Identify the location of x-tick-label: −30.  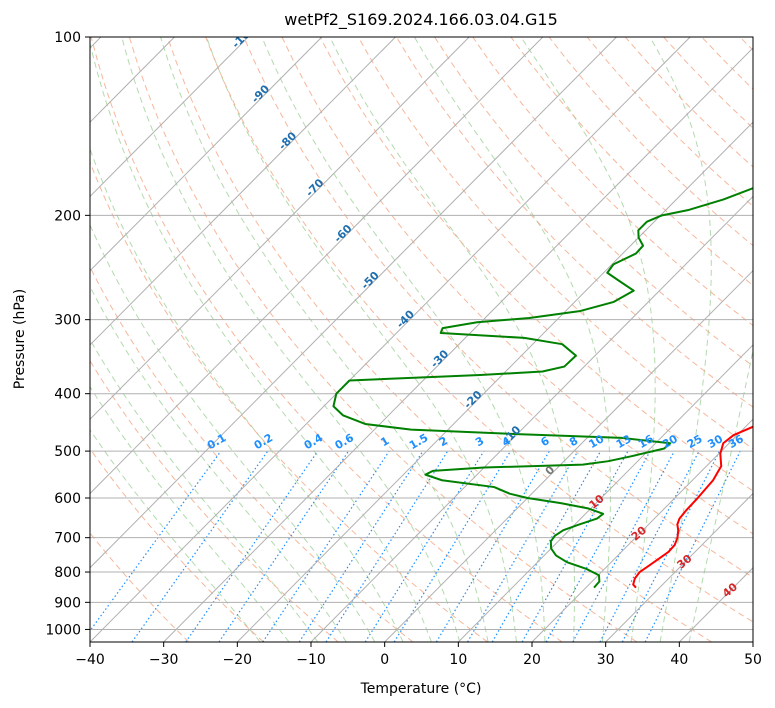
(164, 660).